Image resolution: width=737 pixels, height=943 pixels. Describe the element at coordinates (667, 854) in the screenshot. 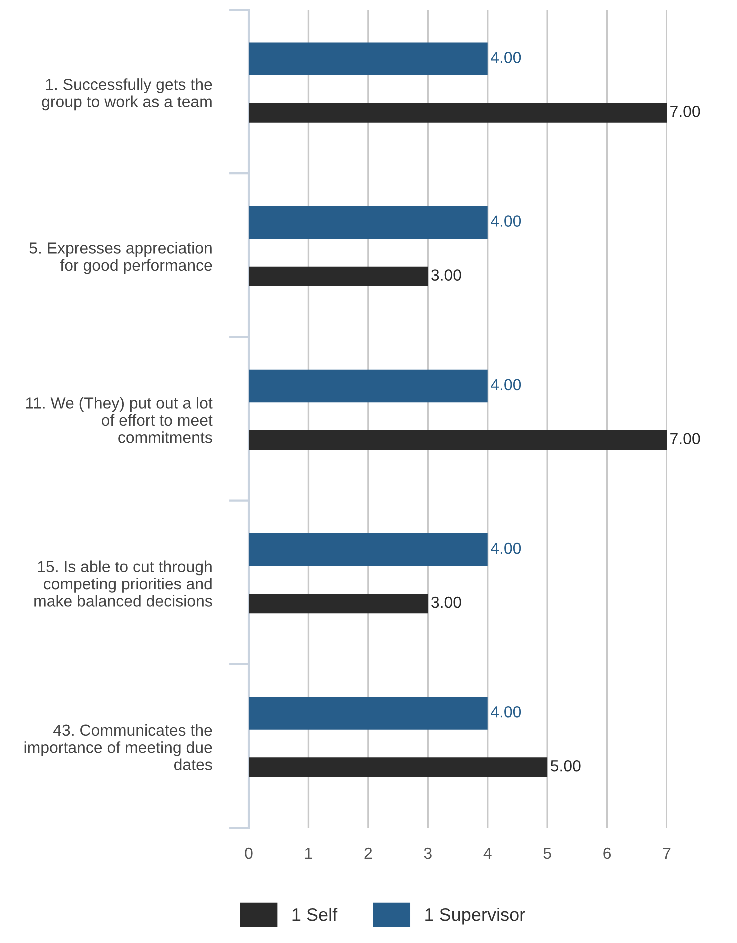

I see `x-tick-label: 7` at that location.